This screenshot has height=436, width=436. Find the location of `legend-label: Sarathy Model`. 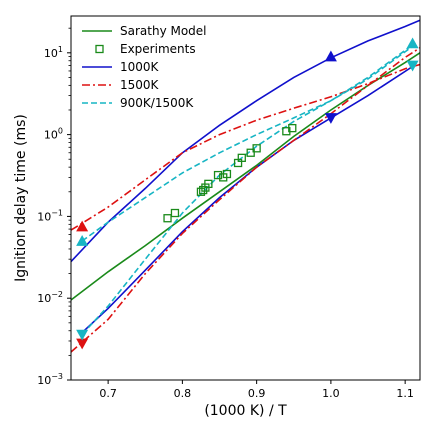

legend-label: Sarathy Model is located at coordinates (163, 31).